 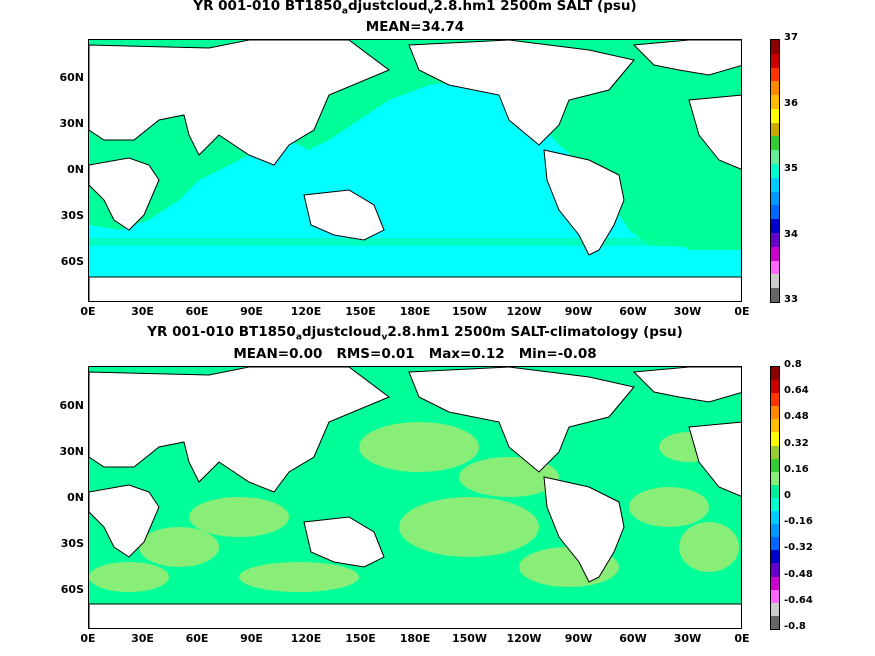 What do you see at coordinates (535, 7) in the screenshot?
I see `panel1-title-part-c: 2.8.hm1 2500m SALT (psu)` at bounding box center [535, 7].